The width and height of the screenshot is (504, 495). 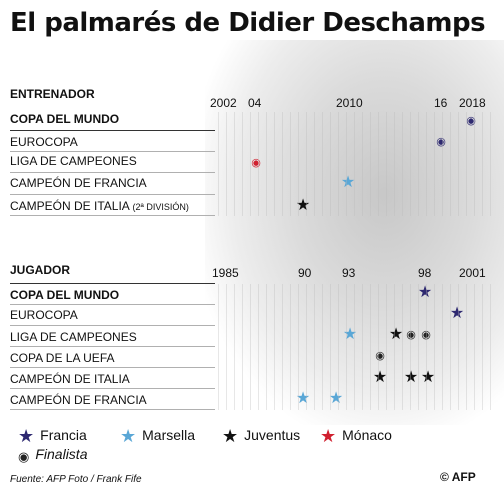 What do you see at coordinates (112, 130) in the screenshot?
I see `coach-header-line` at bounding box center [112, 130].